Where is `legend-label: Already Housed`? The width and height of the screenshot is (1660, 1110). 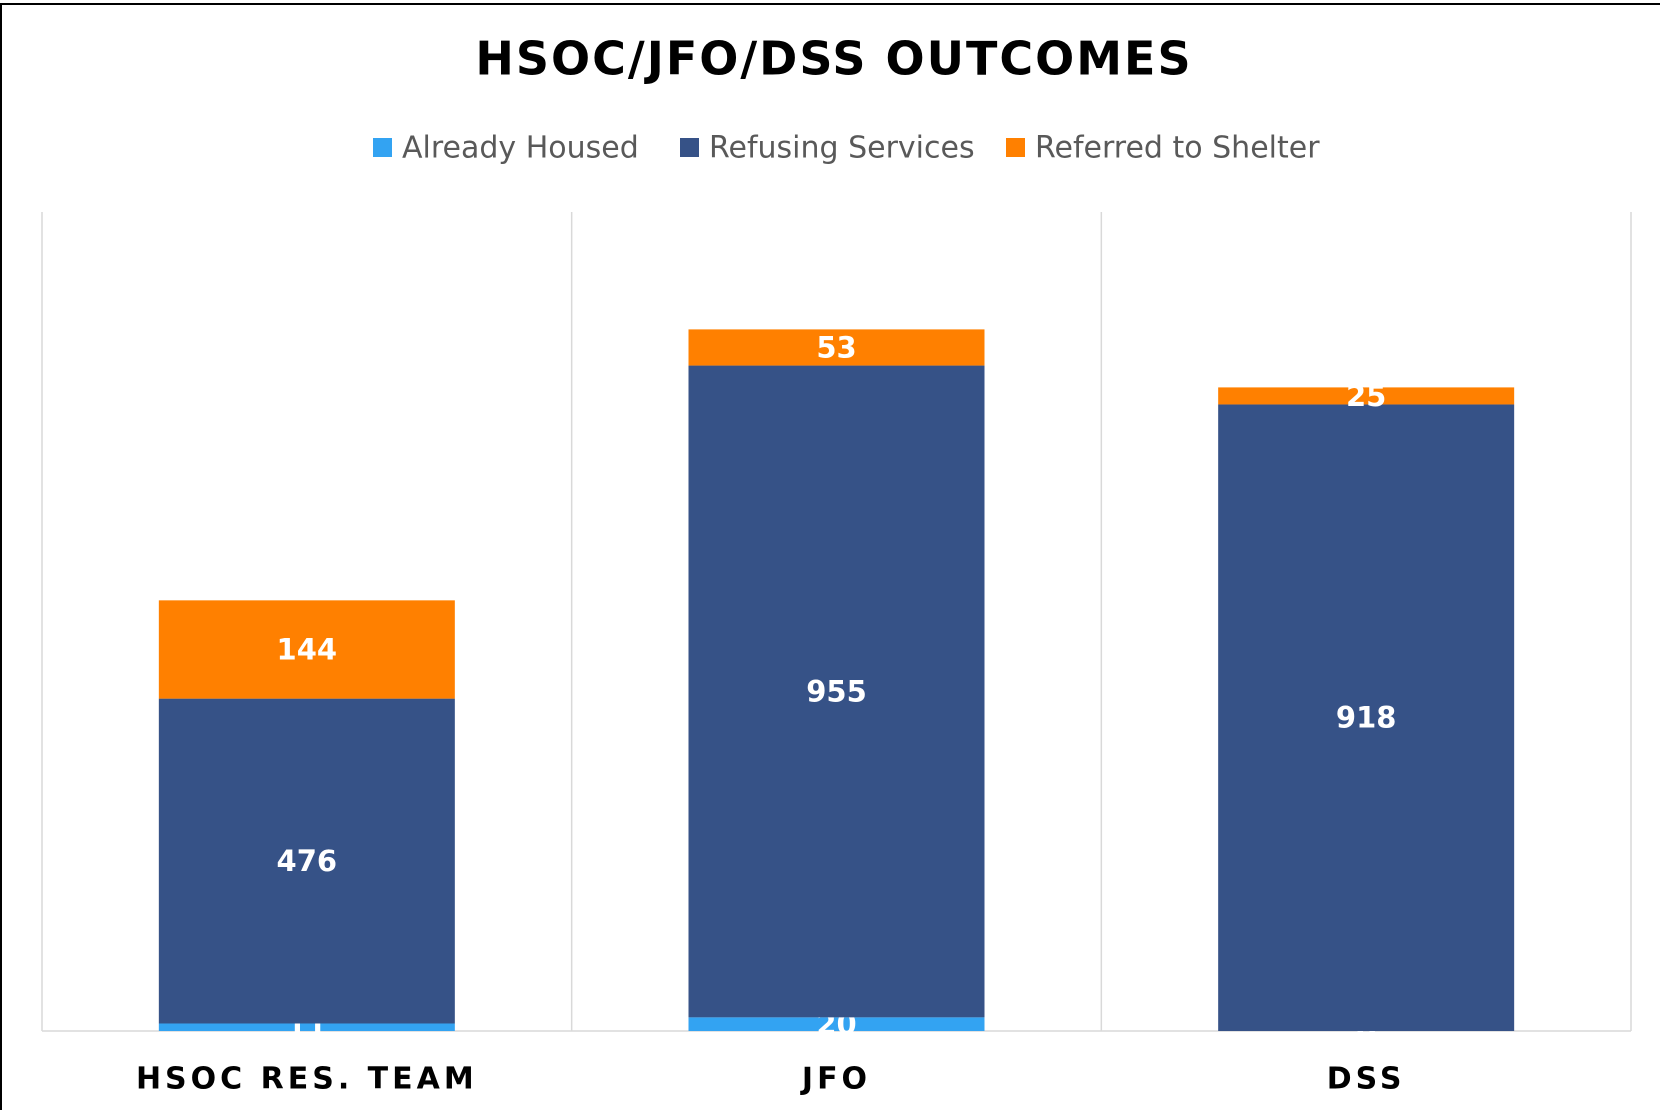
legend-label: Already Housed is located at coordinates (520, 148).